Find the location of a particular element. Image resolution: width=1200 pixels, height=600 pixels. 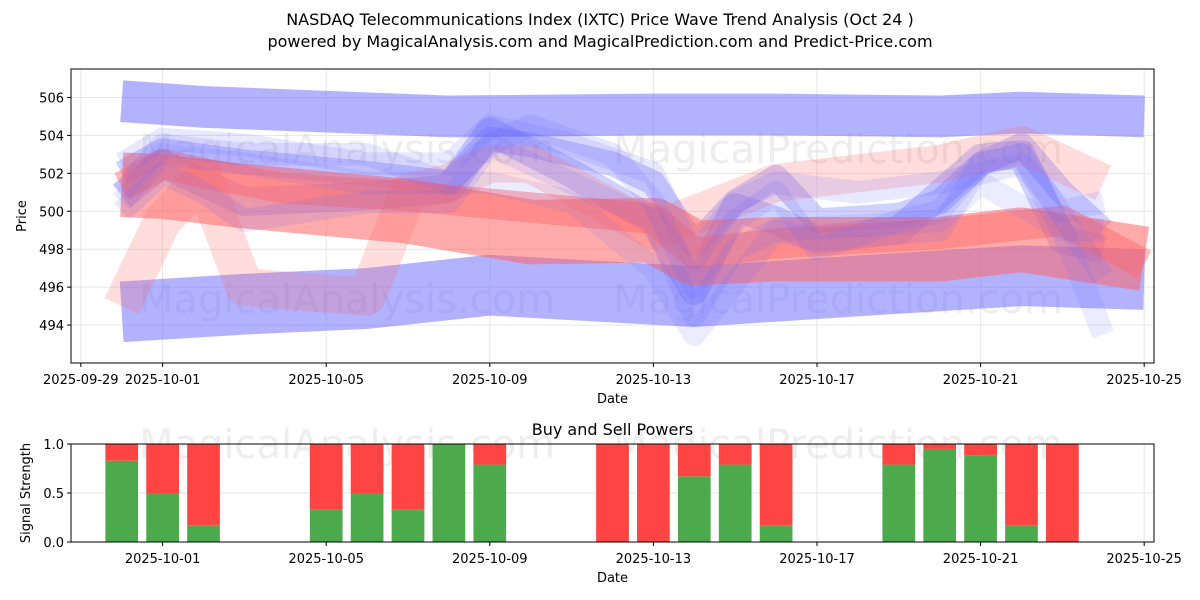

y-tick-label: 504 is located at coordinates (51, 136).